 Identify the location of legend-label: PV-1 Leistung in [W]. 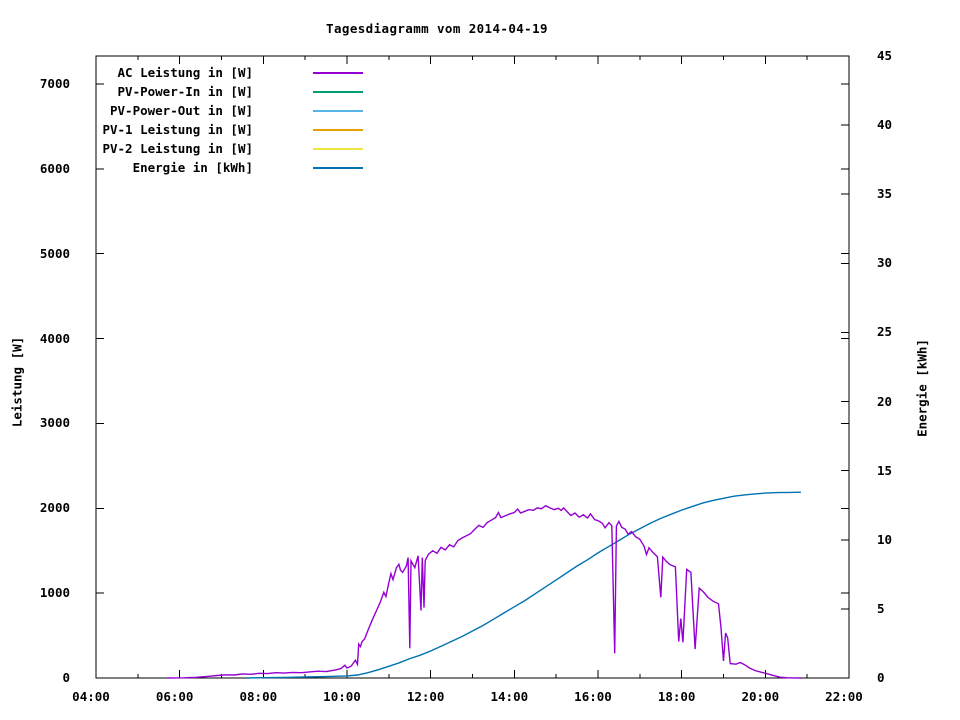
(177, 129).